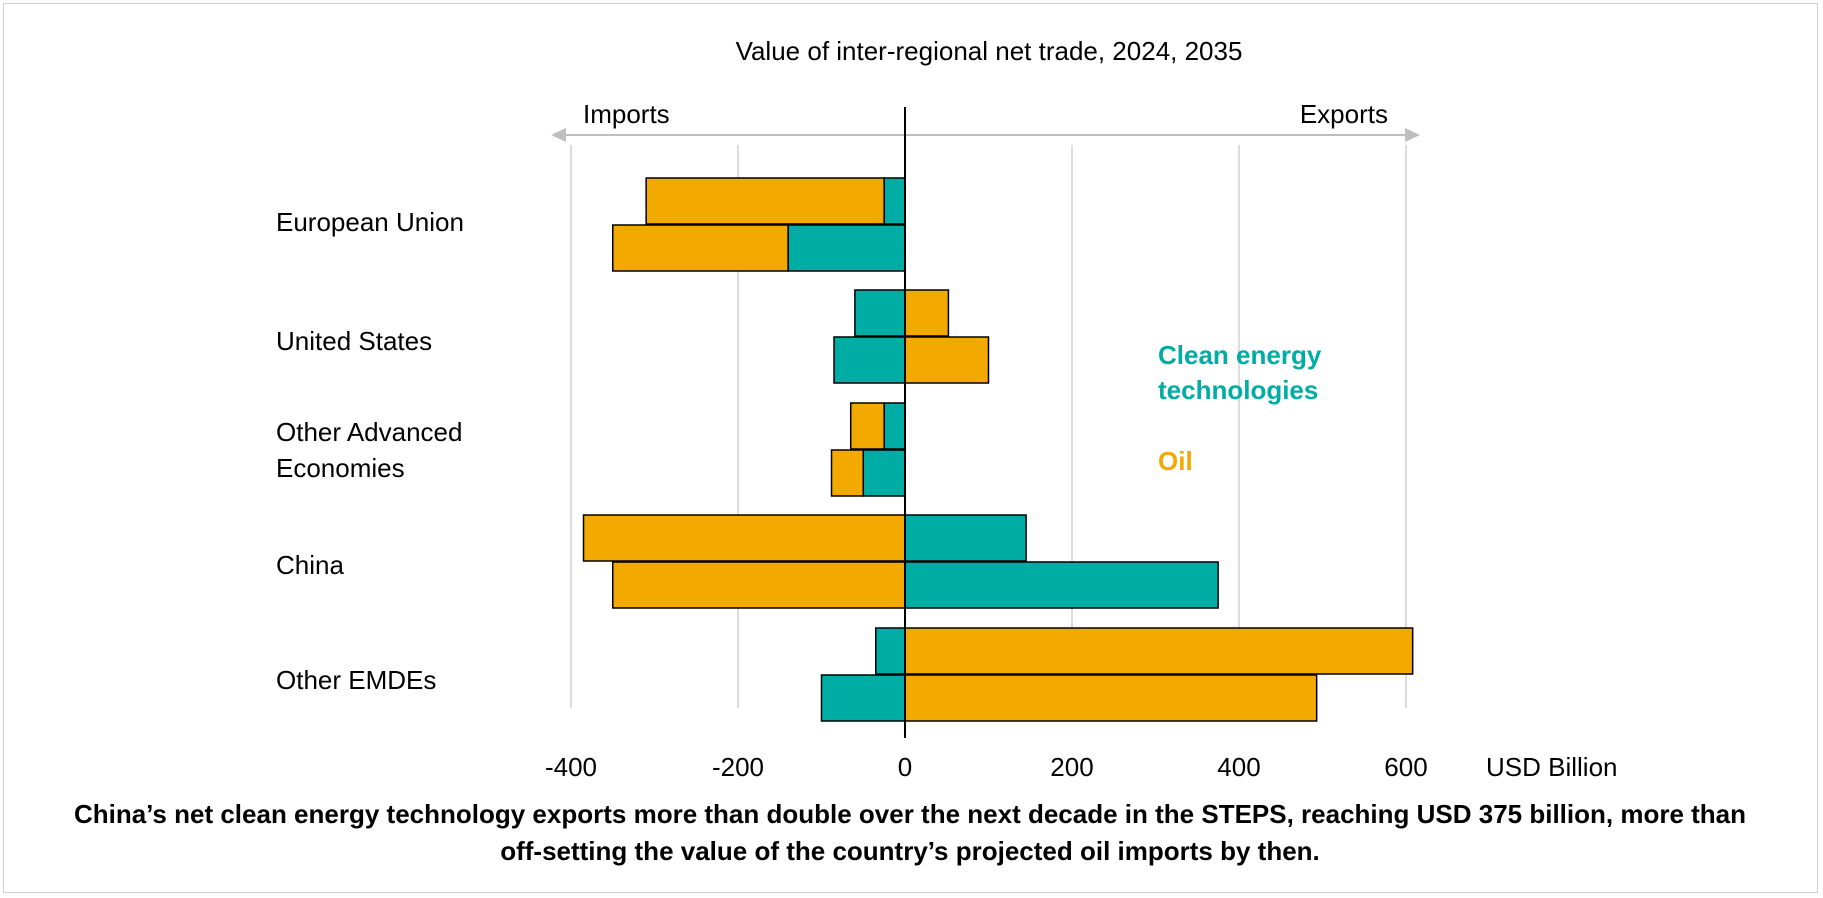 This screenshot has width=1823, height=898. I want to click on category-label-line: Other Advanced, so click(369, 432).